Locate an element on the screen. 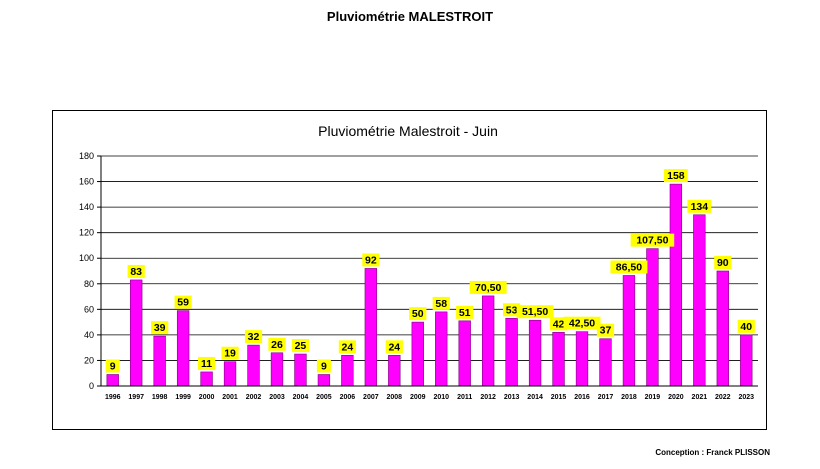 The image size is (820, 469). data-label: 90 is located at coordinates (723, 263).